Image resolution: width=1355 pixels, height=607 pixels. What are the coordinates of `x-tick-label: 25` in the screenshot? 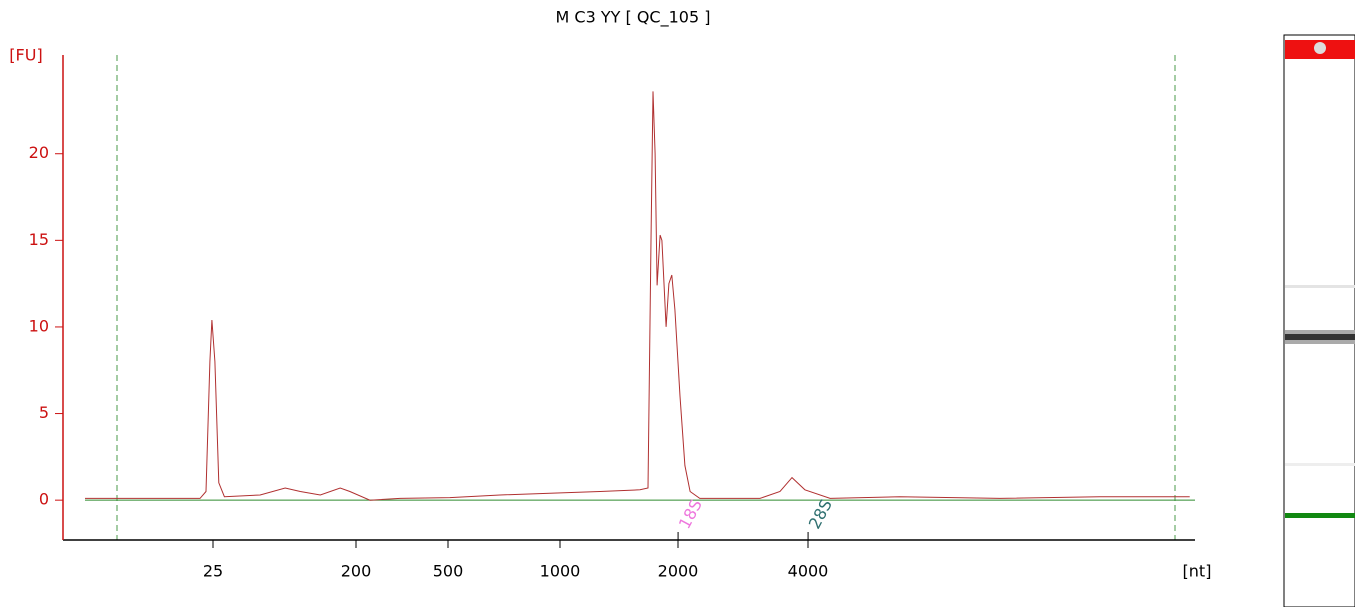 It's located at (213, 571).